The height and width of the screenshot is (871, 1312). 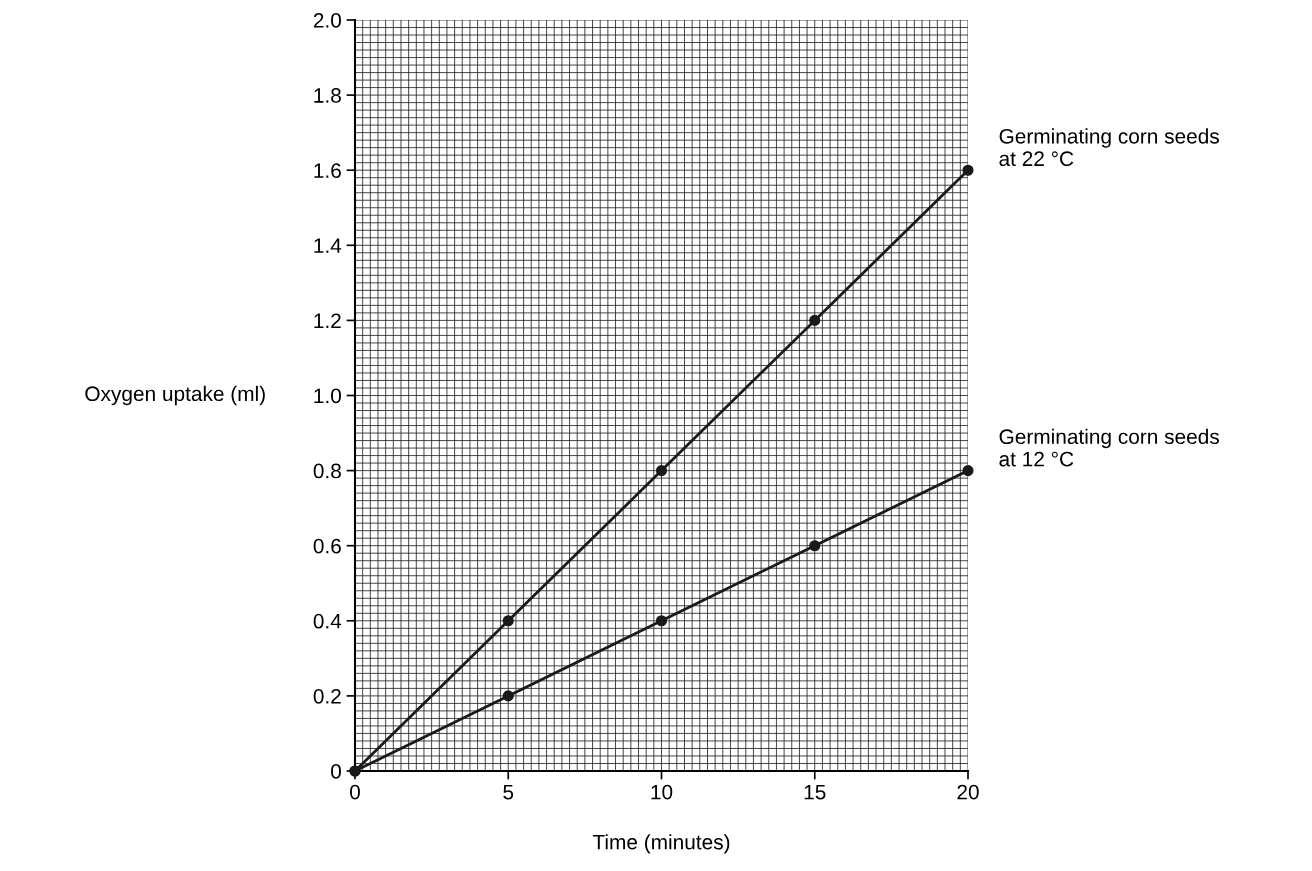 I want to click on x-tick-label: 10, so click(x=662, y=792).